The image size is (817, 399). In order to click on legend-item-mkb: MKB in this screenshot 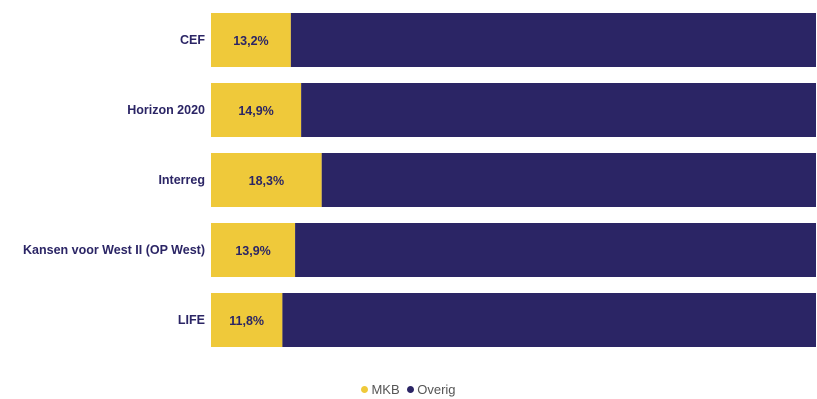, I will do `click(380, 389)`.